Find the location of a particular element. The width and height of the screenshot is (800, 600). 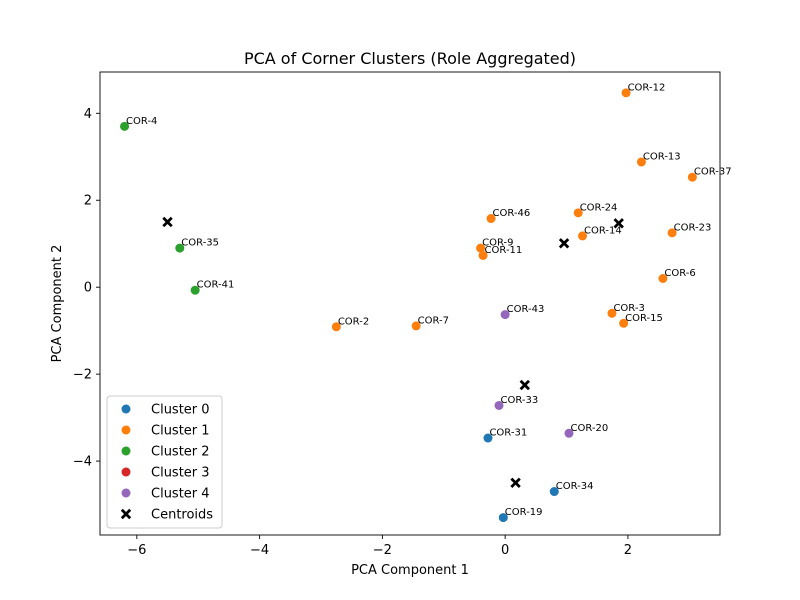

point-label: COR-20 is located at coordinates (589, 428).